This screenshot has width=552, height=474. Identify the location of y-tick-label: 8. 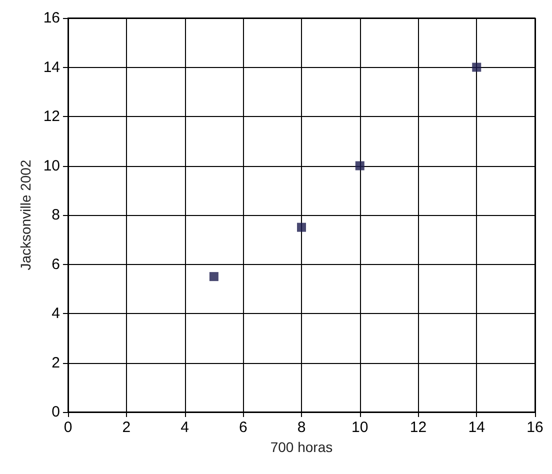
(56, 215).